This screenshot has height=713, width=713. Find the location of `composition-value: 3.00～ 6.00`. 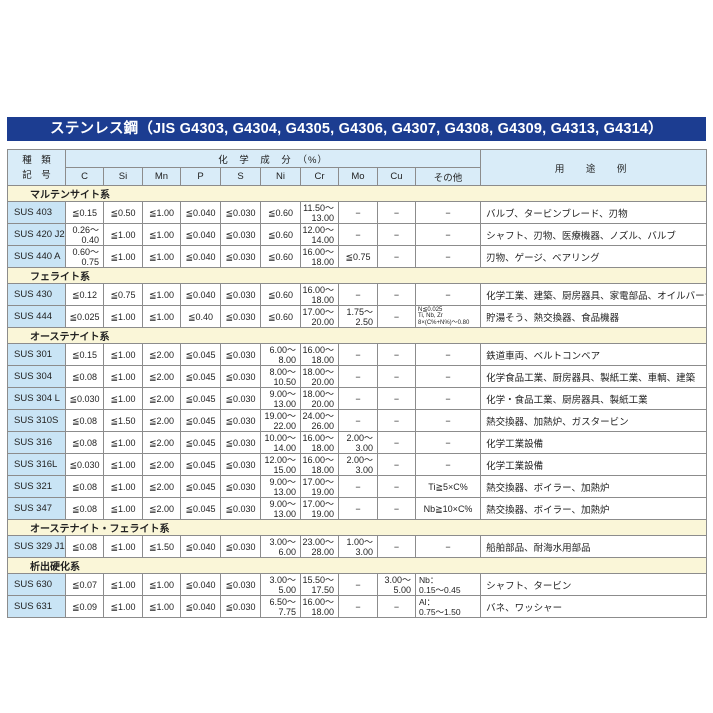

composition-value: 3.00～ 6.00 is located at coordinates (280, 546).